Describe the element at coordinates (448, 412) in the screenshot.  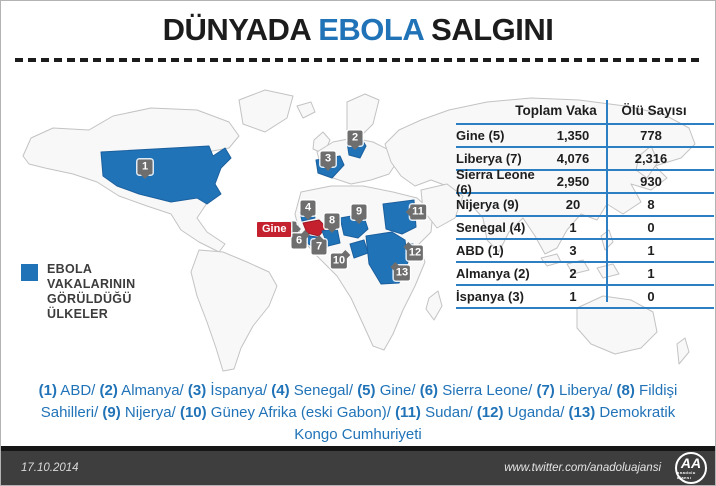
I see `country-index-name: Sudan/` at that location.